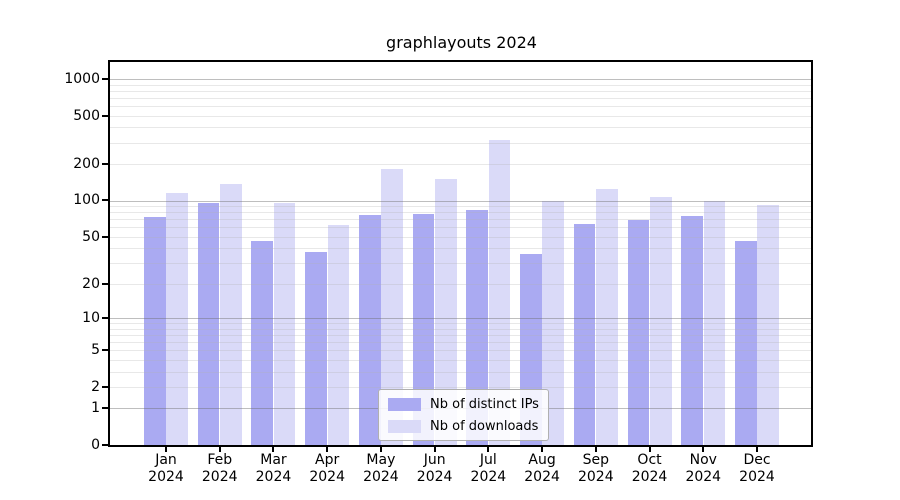 The image size is (900, 500). What do you see at coordinates (714, 322) in the screenshot?
I see `bar-downloads-nov` at bounding box center [714, 322].